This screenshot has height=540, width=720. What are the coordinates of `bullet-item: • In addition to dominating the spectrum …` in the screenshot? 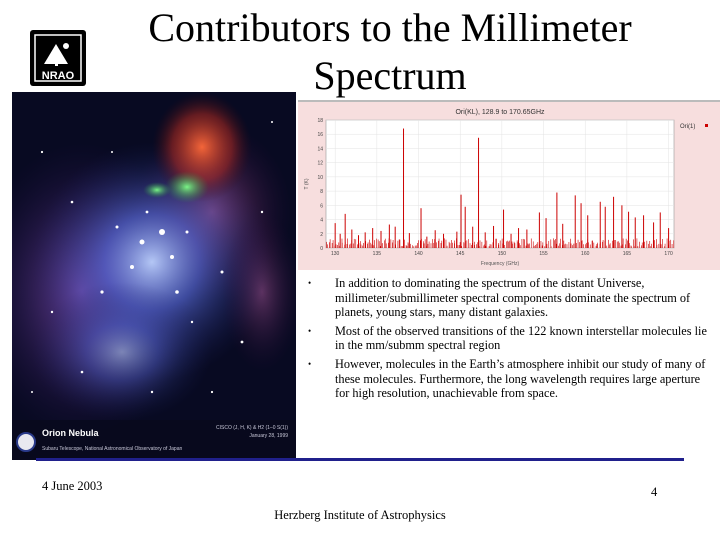 It's located at (510, 298).